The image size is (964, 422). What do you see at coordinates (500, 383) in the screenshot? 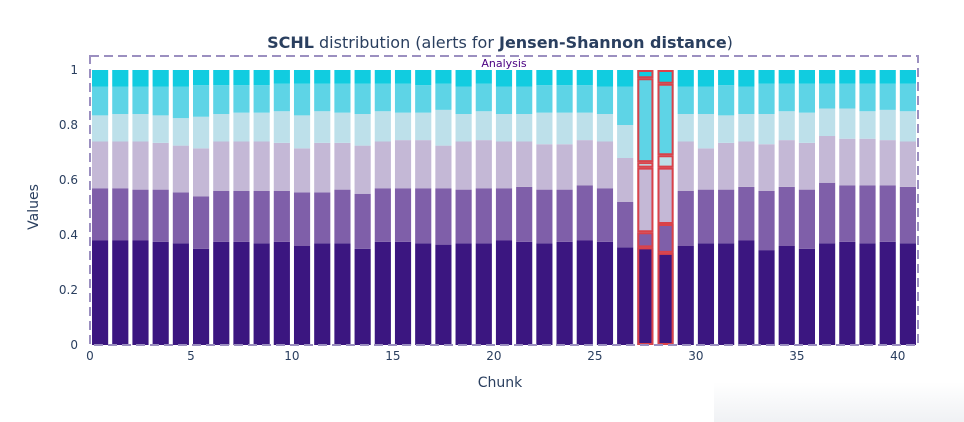
I see `x-axis-title: Chunk` at bounding box center [500, 383].